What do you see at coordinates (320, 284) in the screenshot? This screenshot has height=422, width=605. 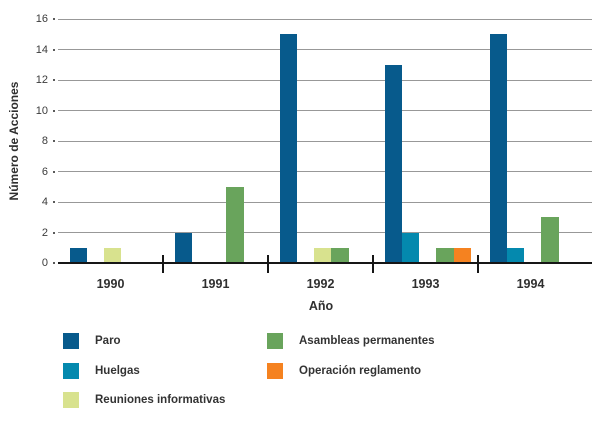 I see `x-category-label: 1992` at bounding box center [320, 284].